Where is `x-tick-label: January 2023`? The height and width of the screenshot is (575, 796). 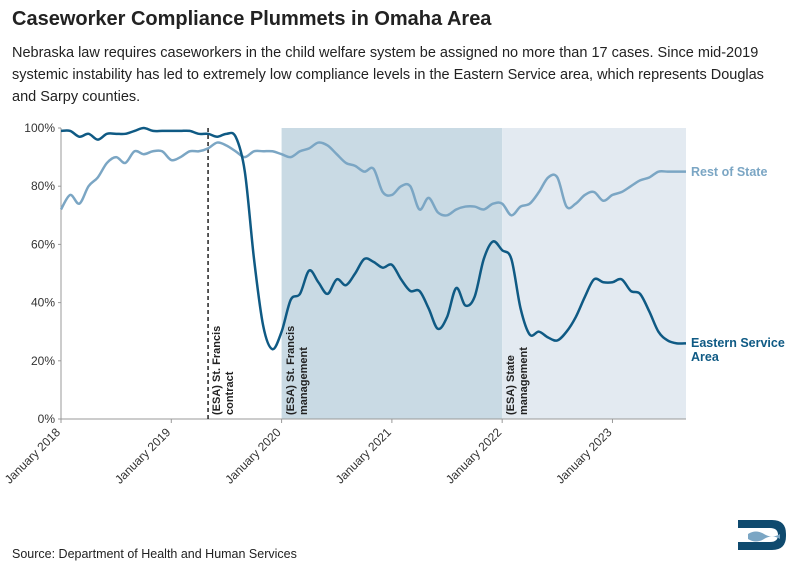 x-tick-label: January 2023 is located at coordinates (584, 456).